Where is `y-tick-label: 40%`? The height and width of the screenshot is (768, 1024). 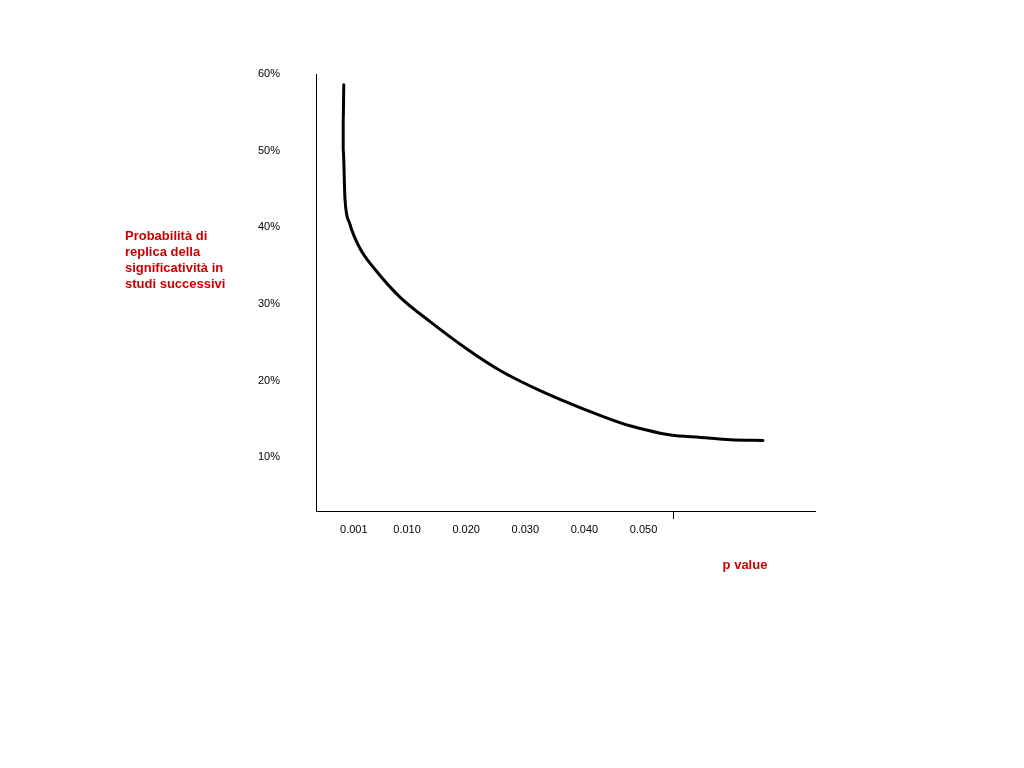 y-tick-label: 40% is located at coordinates (269, 226).